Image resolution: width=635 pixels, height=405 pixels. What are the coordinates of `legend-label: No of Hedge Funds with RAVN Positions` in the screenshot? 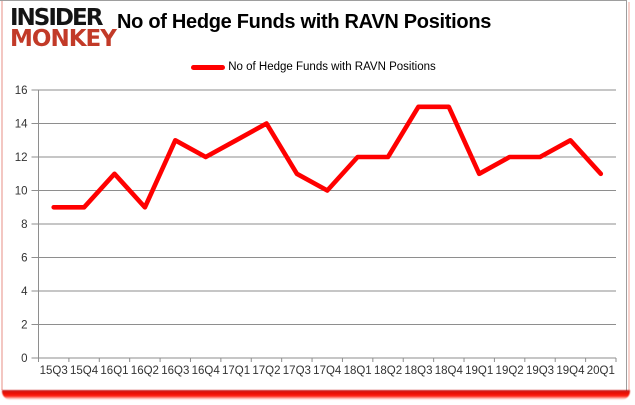 It's located at (332, 67).